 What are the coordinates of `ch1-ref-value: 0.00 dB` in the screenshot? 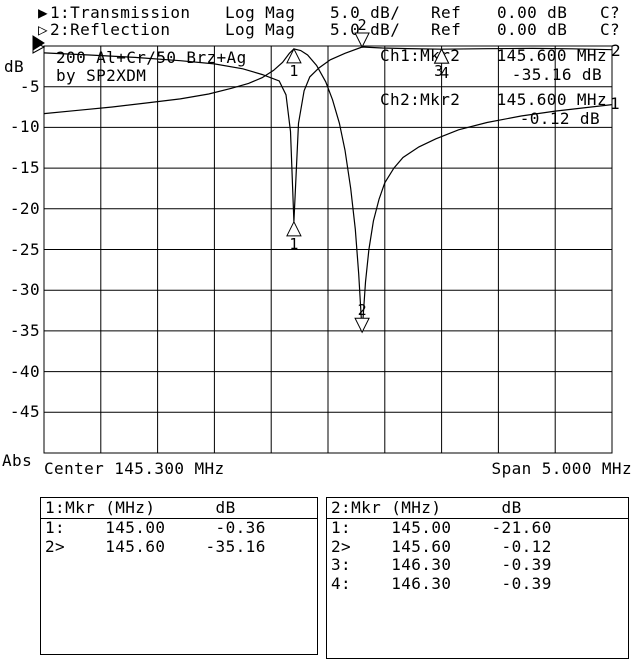 It's located at (532, 12).